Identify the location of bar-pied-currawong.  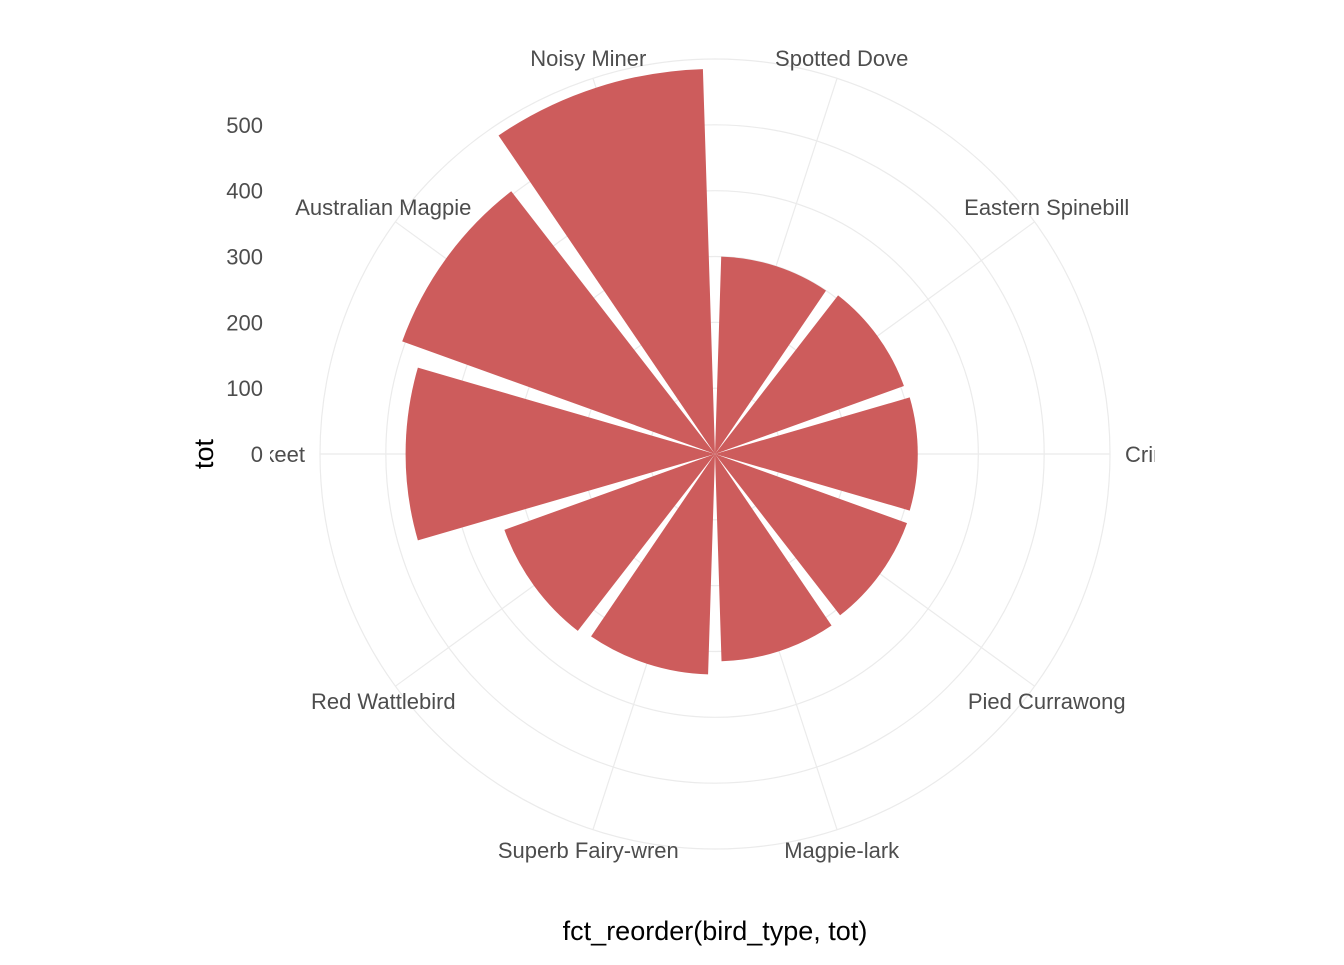
(811, 535).